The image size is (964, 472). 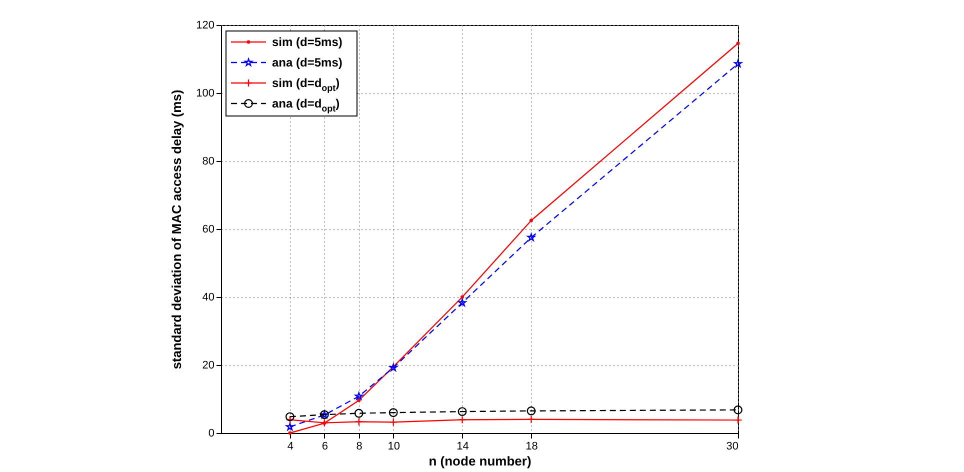 I want to click on y-tick-label: 80, so click(x=208, y=162).